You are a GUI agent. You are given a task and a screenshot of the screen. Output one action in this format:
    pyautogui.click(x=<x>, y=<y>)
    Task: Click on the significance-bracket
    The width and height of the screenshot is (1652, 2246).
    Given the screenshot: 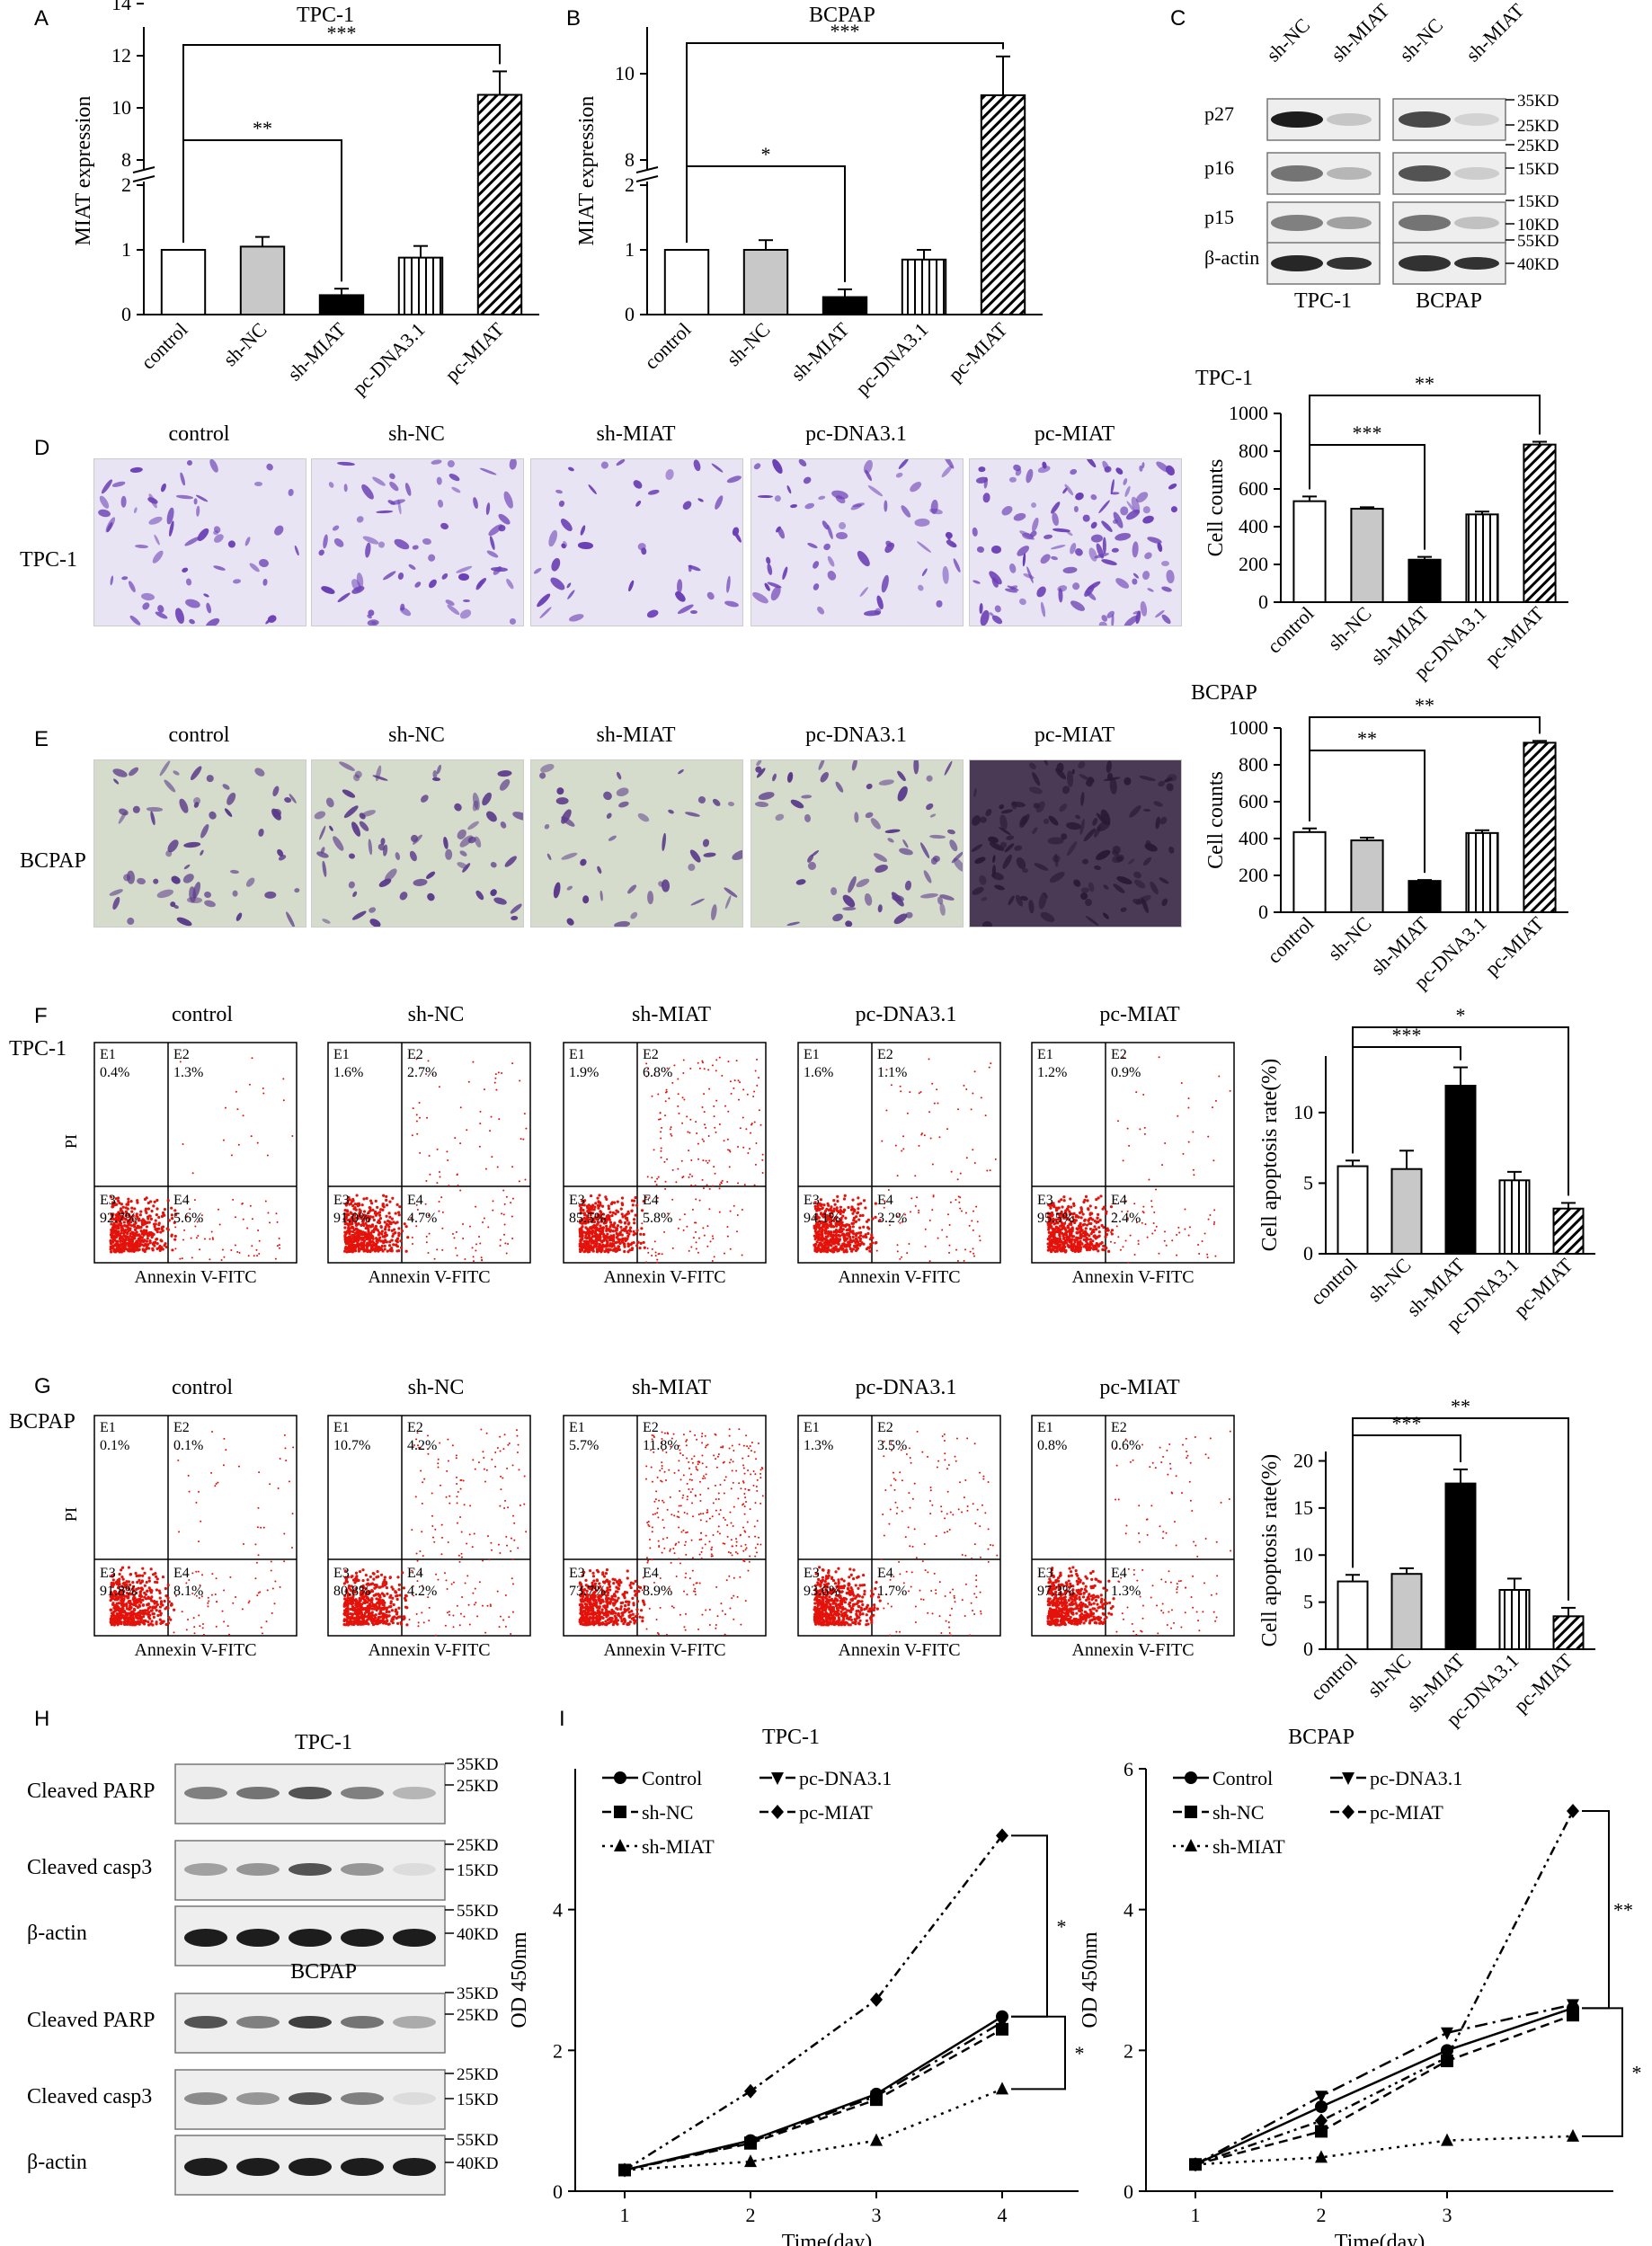 What is the action you would take?
    pyautogui.click(x=1406, y=1100)
    